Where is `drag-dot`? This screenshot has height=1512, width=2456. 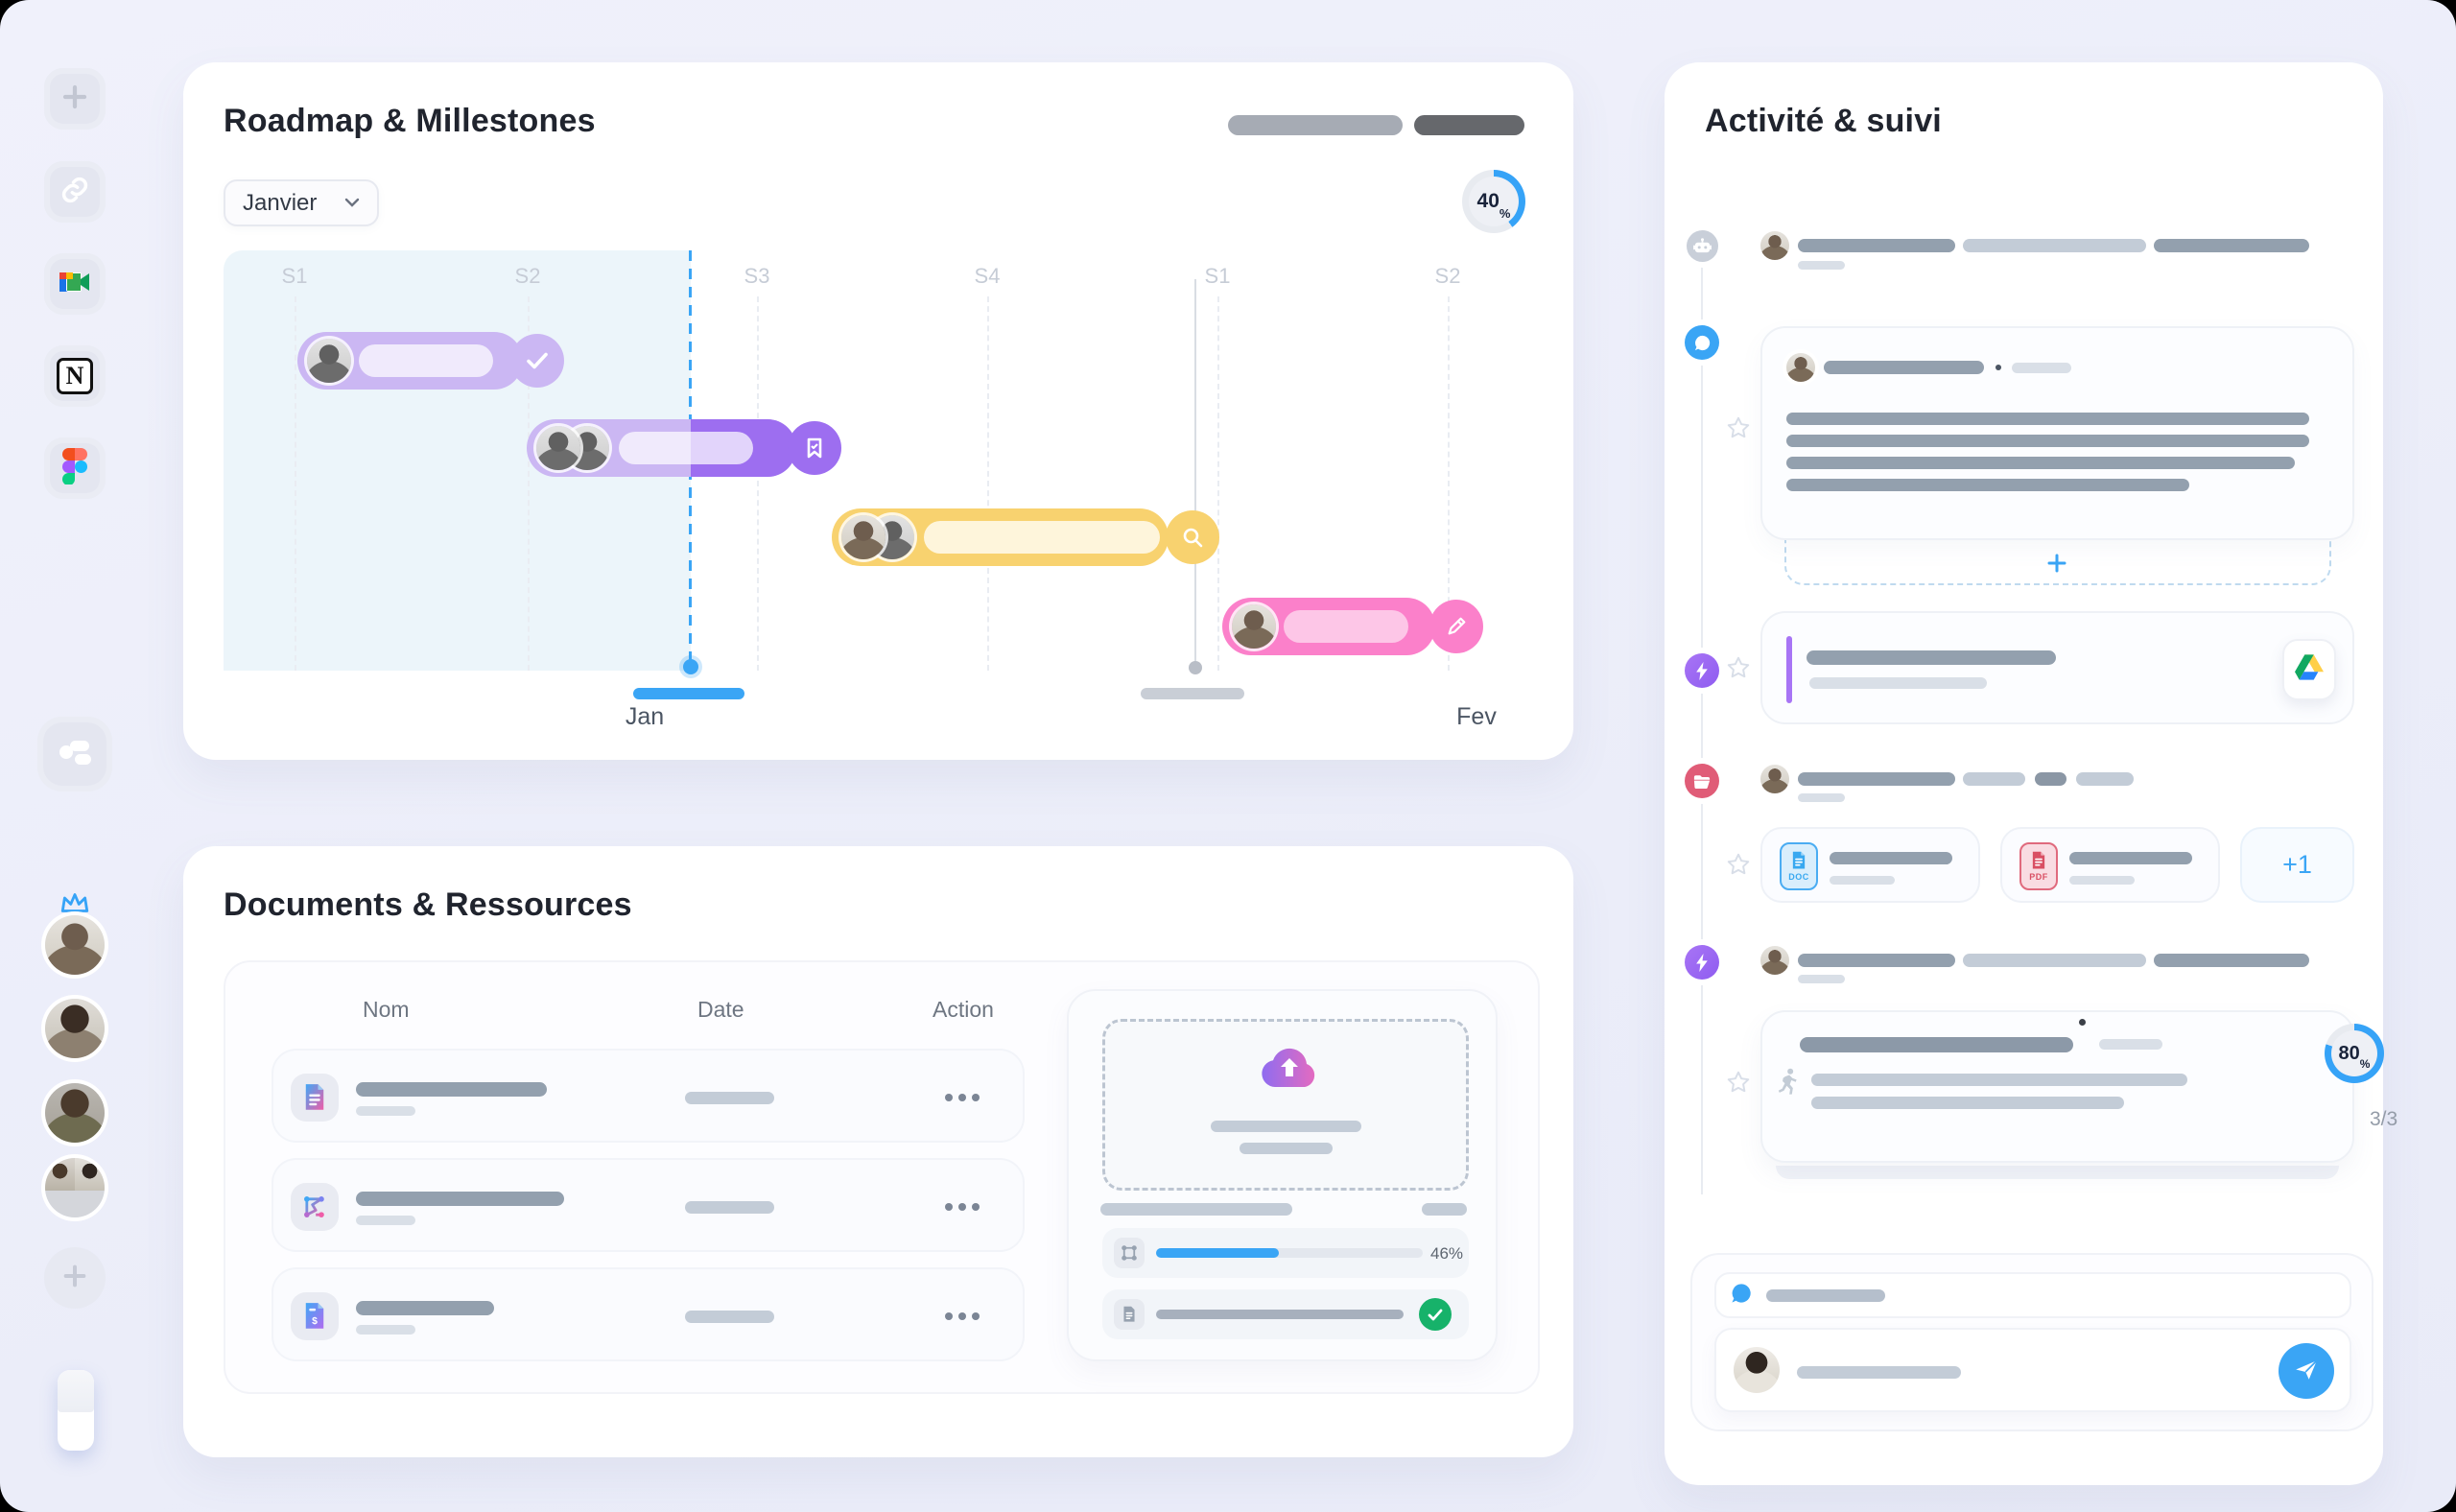 drag-dot is located at coordinates (2082, 1022).